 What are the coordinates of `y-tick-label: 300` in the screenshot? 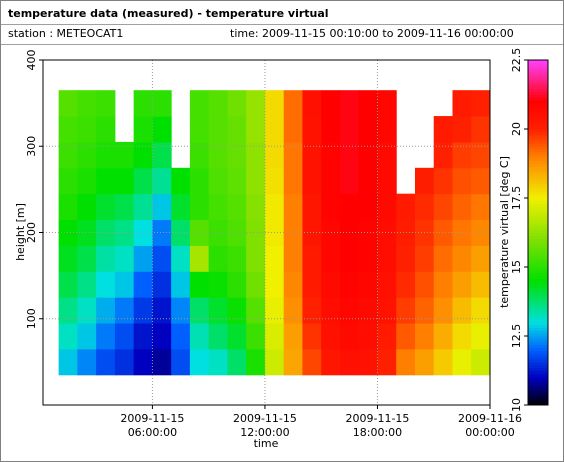 It's located at (31, 146).